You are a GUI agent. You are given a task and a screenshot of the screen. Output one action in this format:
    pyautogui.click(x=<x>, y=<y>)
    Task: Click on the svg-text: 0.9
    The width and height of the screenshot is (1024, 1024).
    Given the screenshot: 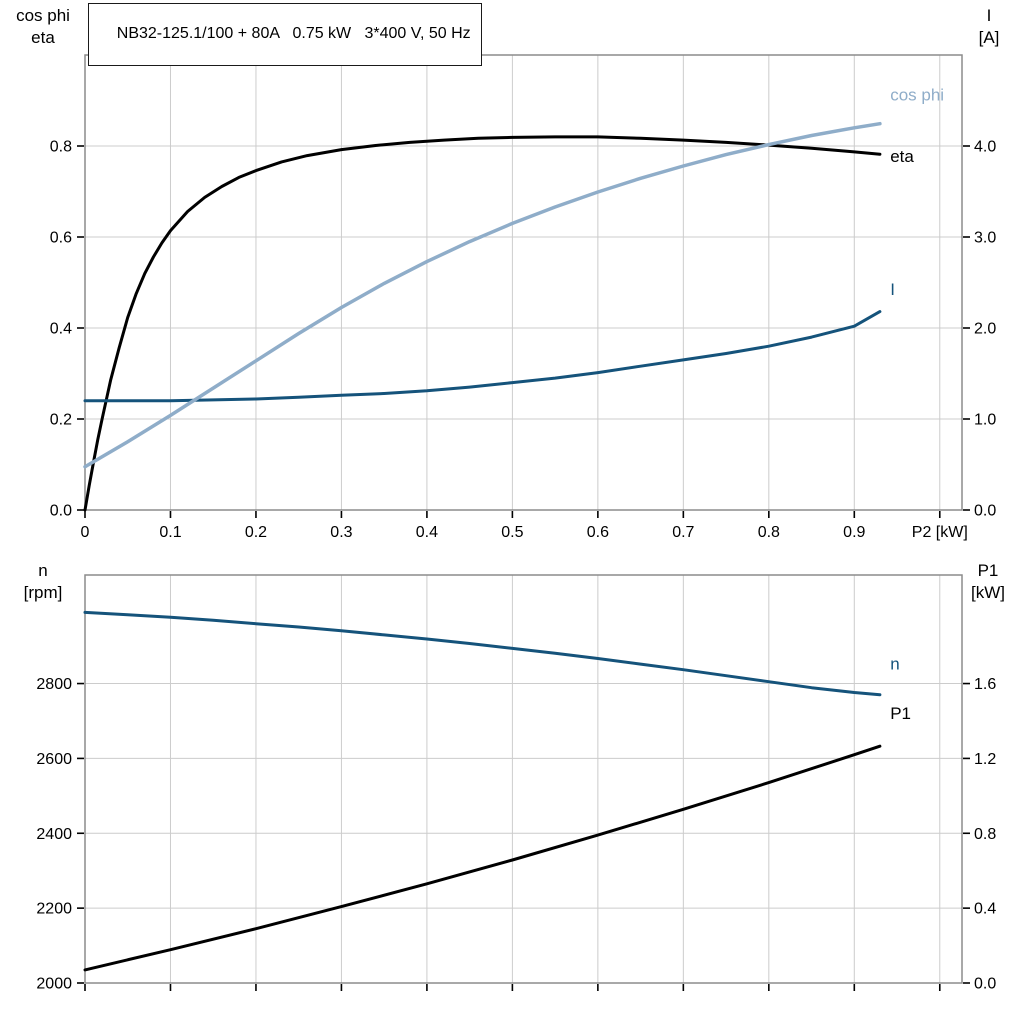 What is the action you would take?
    pyautogui.click(x=854, y=532)
    